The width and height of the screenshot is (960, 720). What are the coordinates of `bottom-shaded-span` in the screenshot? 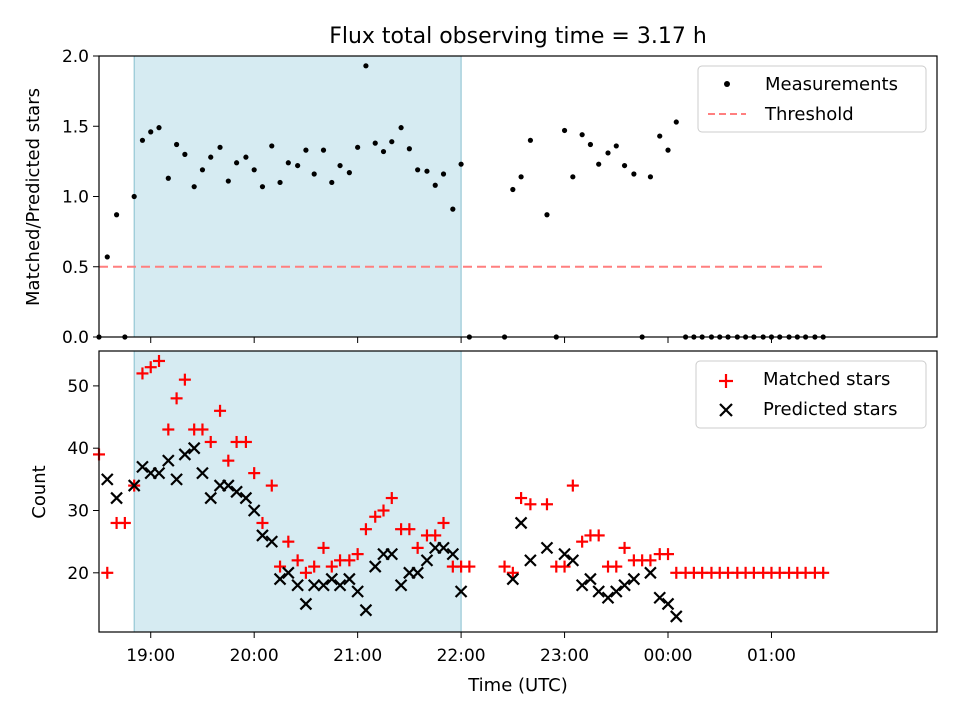 It's located at (297, 491).